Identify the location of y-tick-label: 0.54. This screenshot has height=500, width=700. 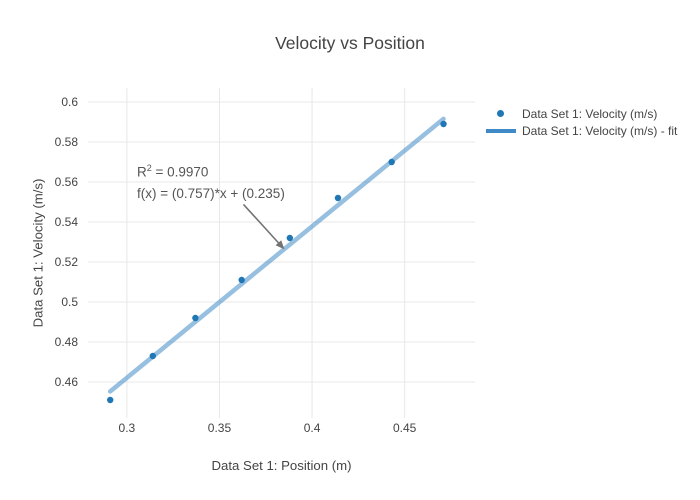
(66, 222).